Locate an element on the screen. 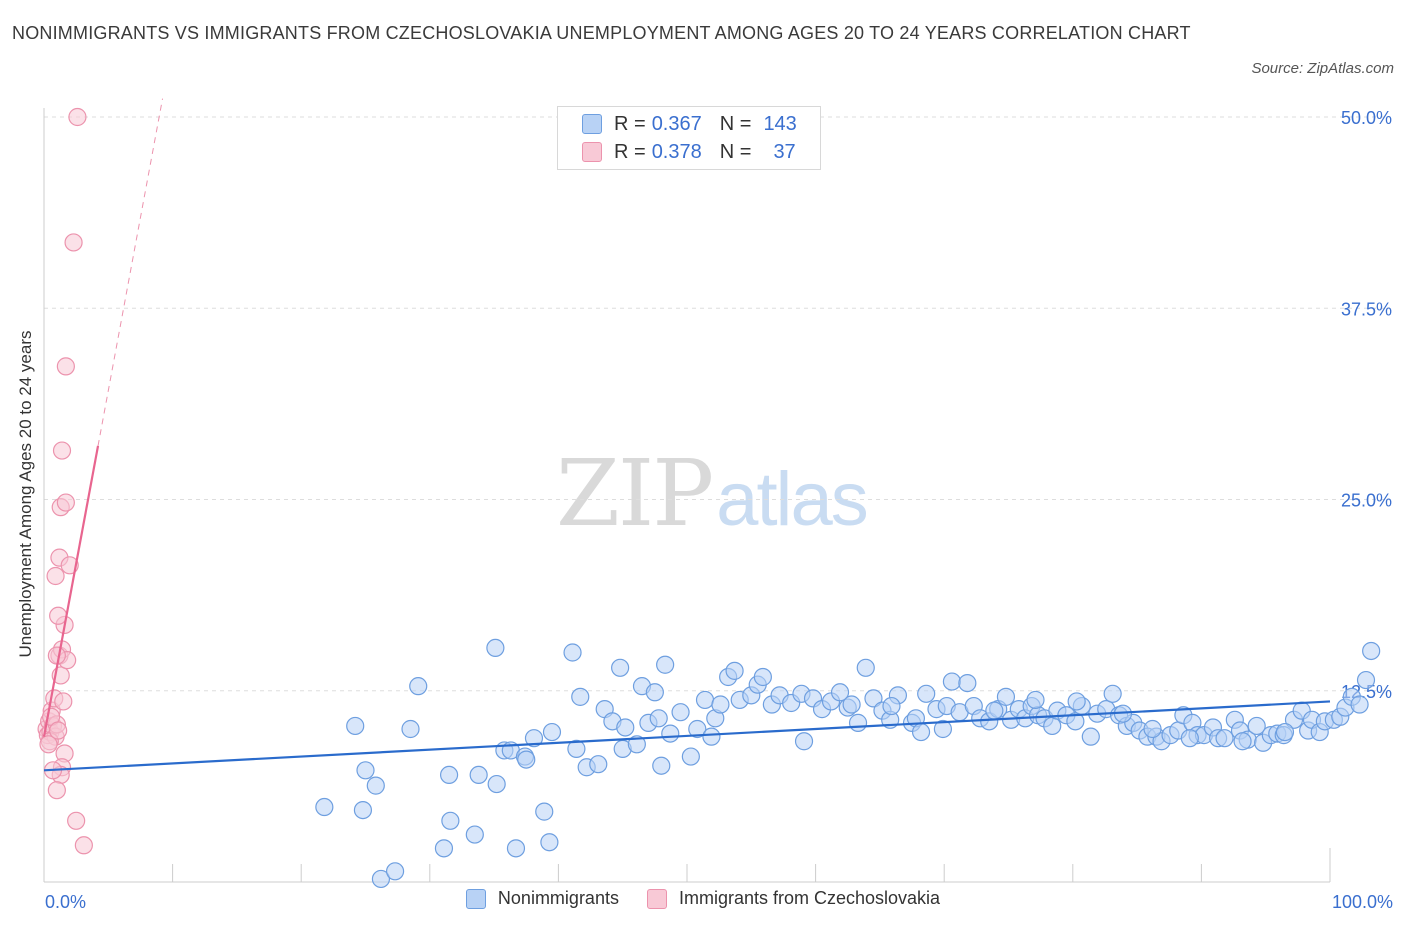  immigrants-trend-line is located at coordinates (71, 591).